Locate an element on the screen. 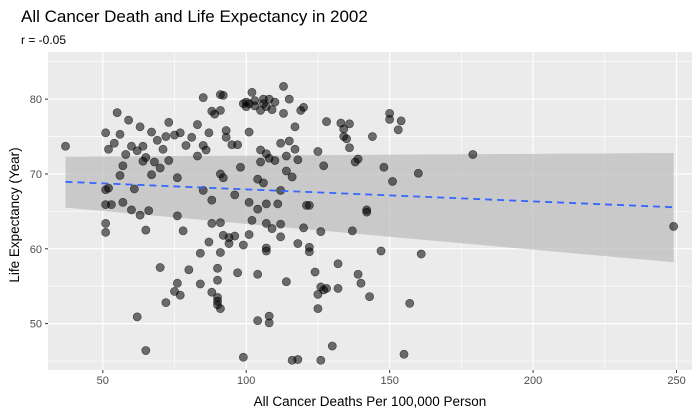 This screenshot has height=416, width=700. x-tick-label: 150 is located at coordinates (389, 381).